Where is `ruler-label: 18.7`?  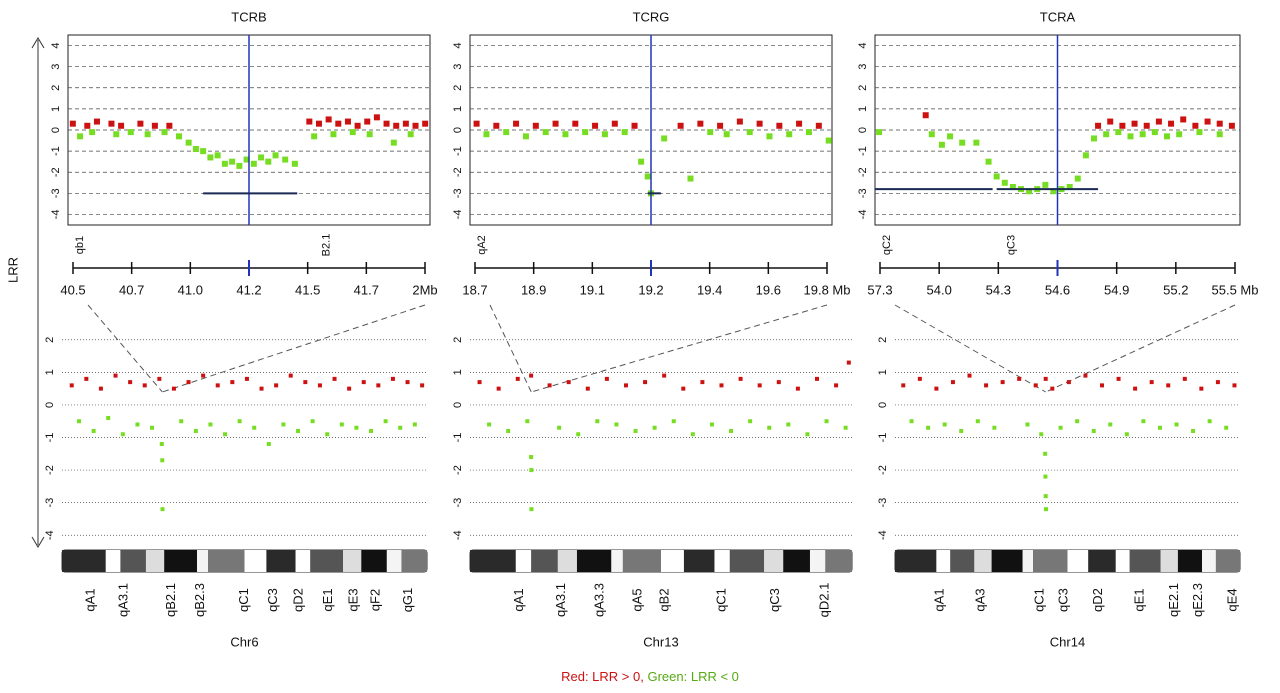
ruler-label: 18.7 is located at coordinates (474, 289).